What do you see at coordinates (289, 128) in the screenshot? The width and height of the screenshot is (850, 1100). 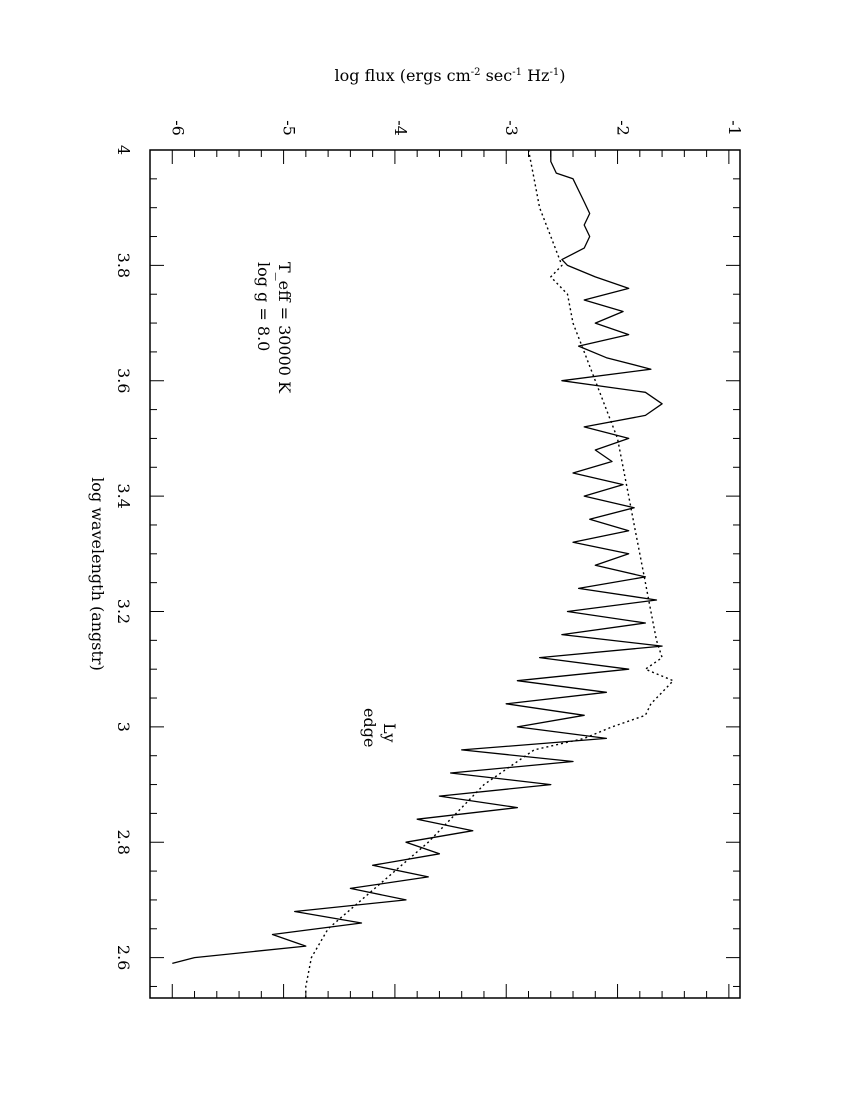 I see `y-tick-label: -5` at bounding box center [289, 128].